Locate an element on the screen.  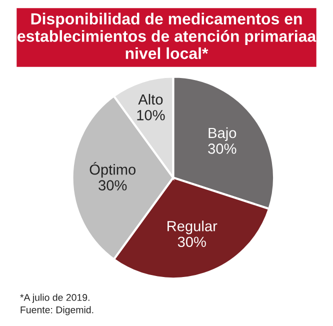
data-label: 10% is located at coordinates (151, 115).